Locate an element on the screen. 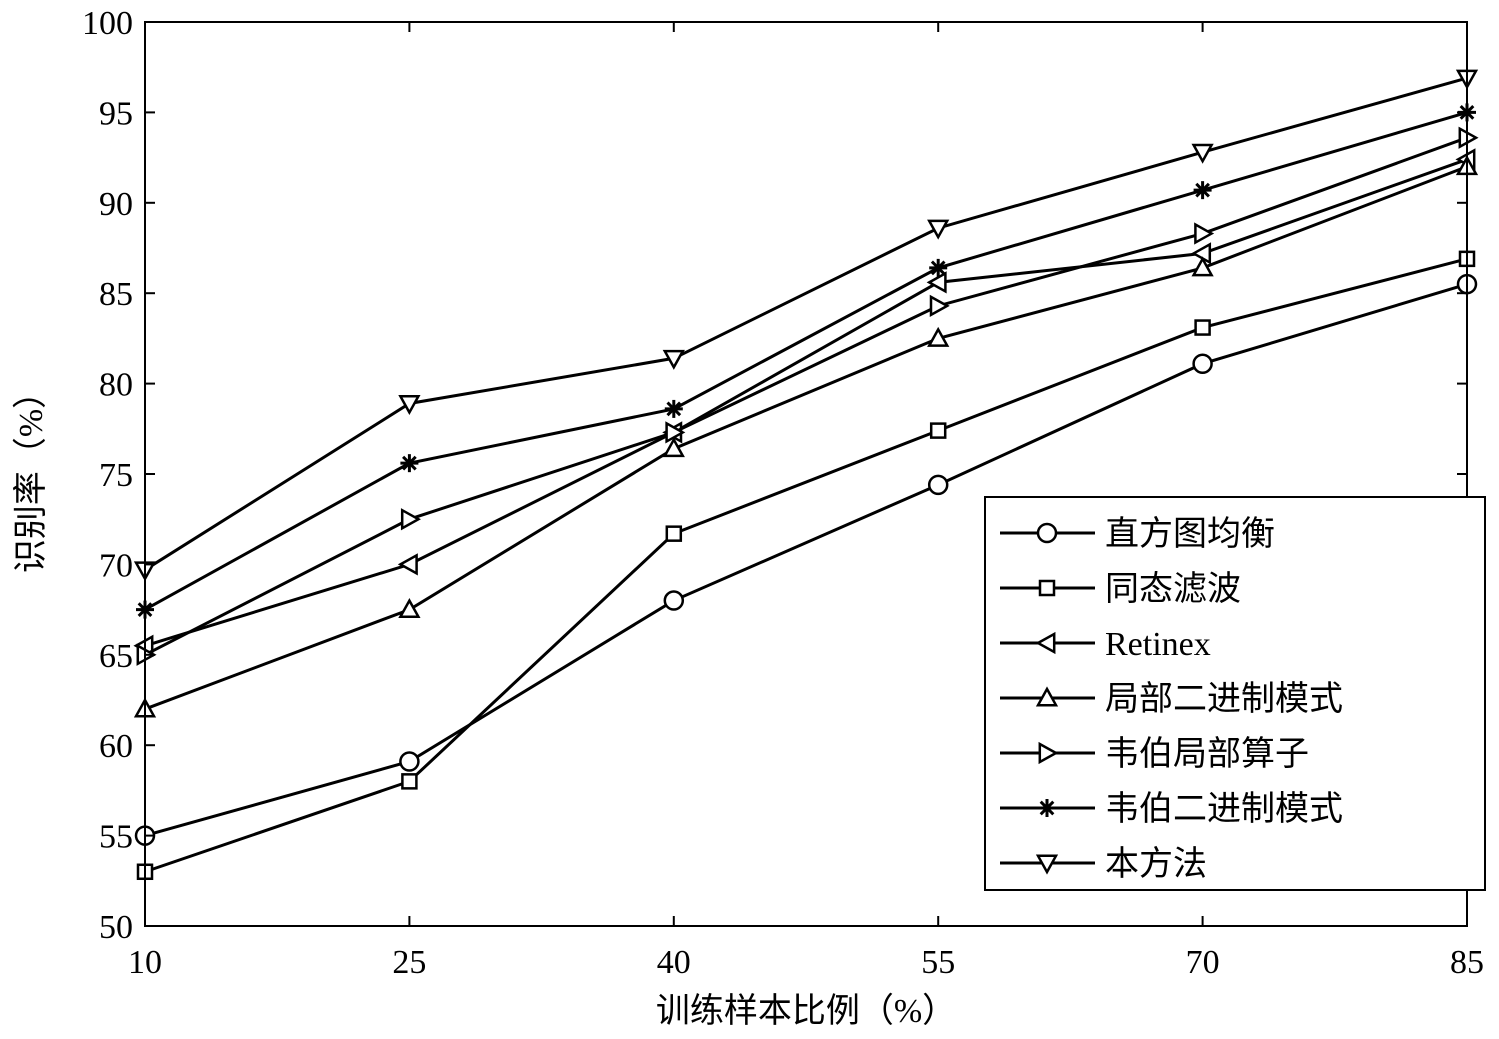 This screenshot has width=1499, height=1039. legend-marker-star is located at coordinates (1047, 808).